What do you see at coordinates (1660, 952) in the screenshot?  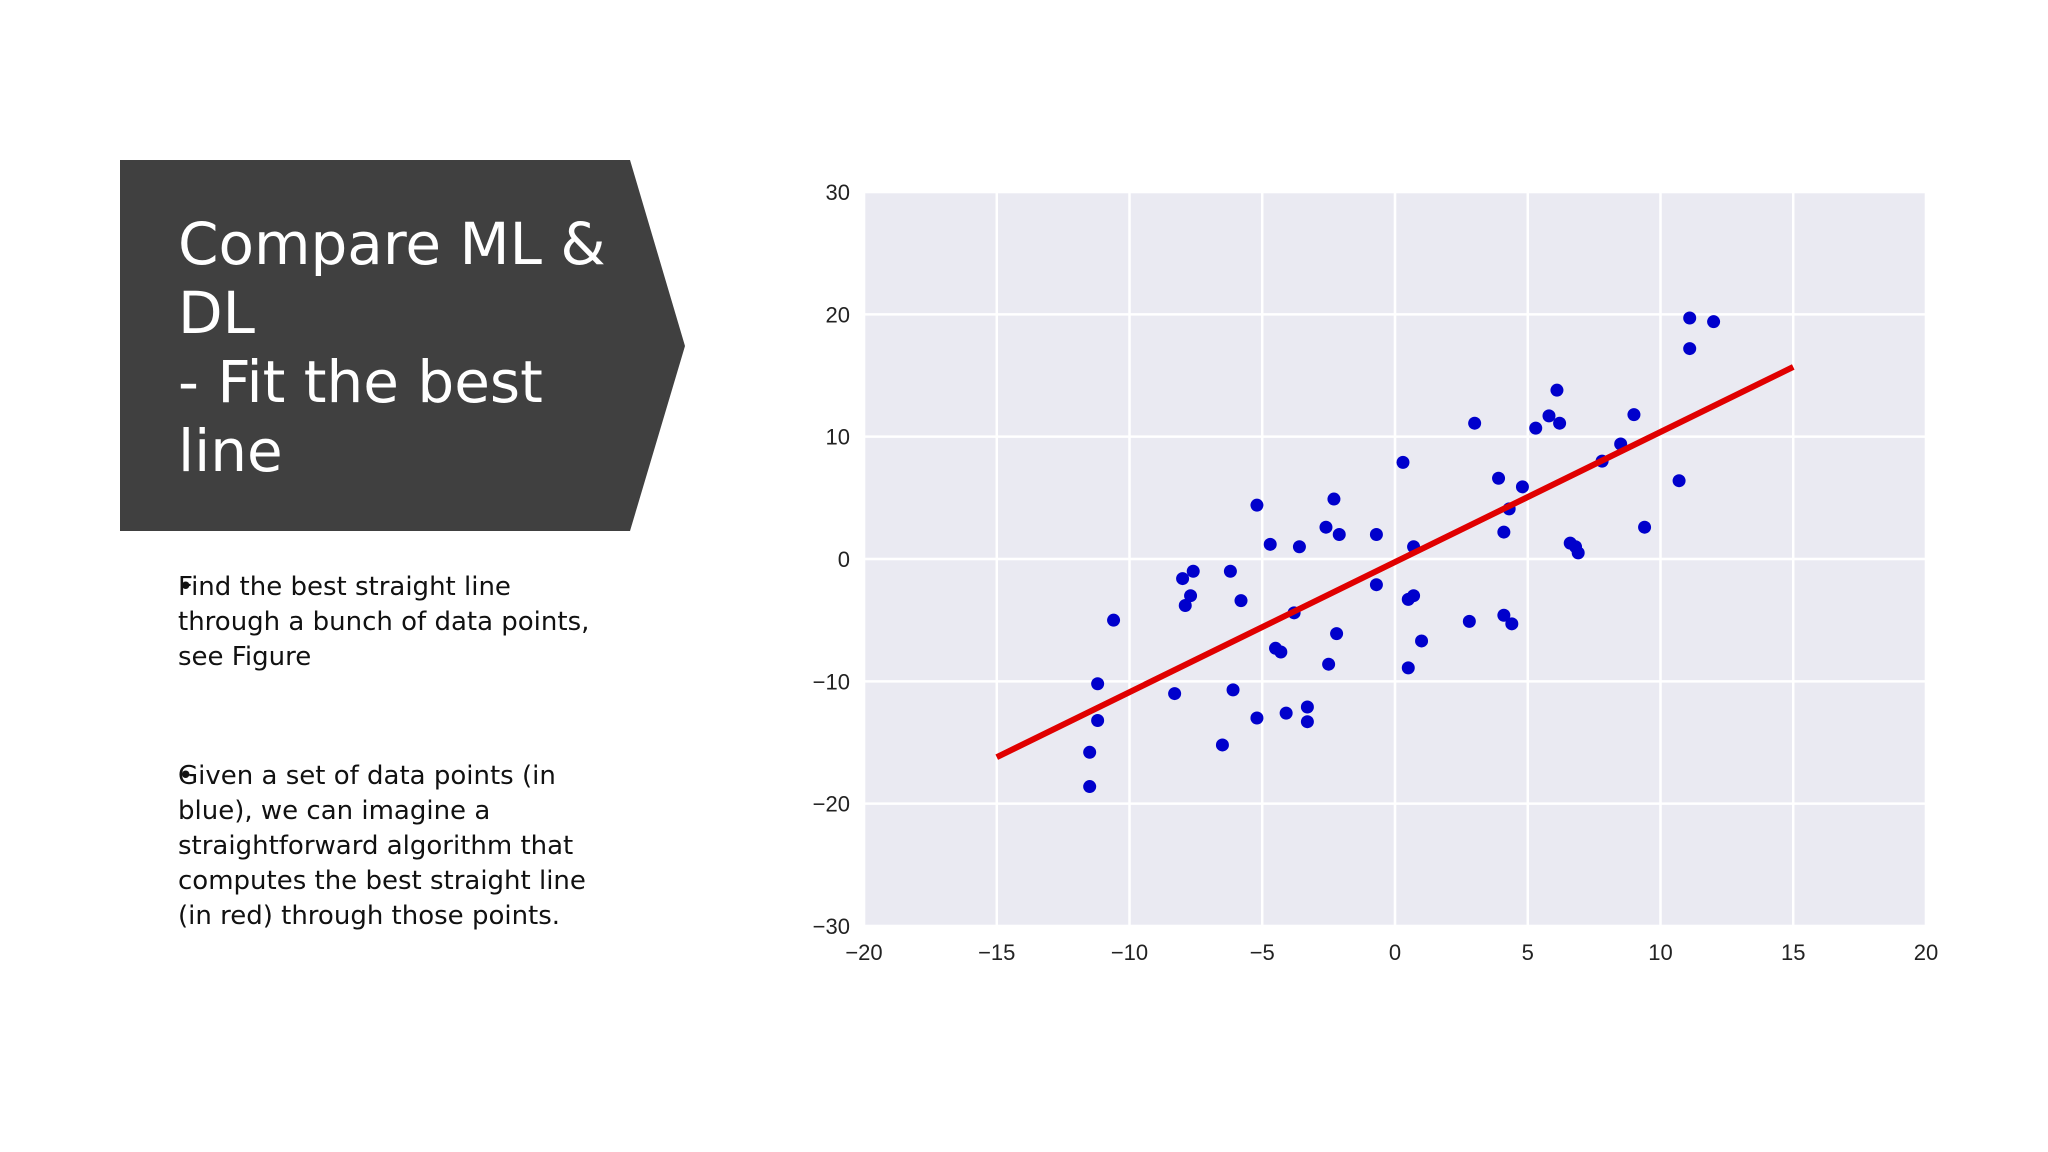 I see `x-tick-label: 10` at bounding box center [1660, 952].